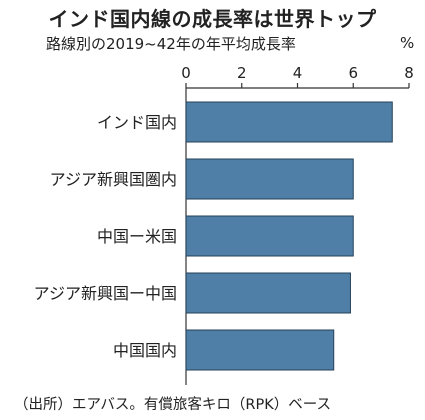  I want to click on unit-label: %, so click(407, 43).